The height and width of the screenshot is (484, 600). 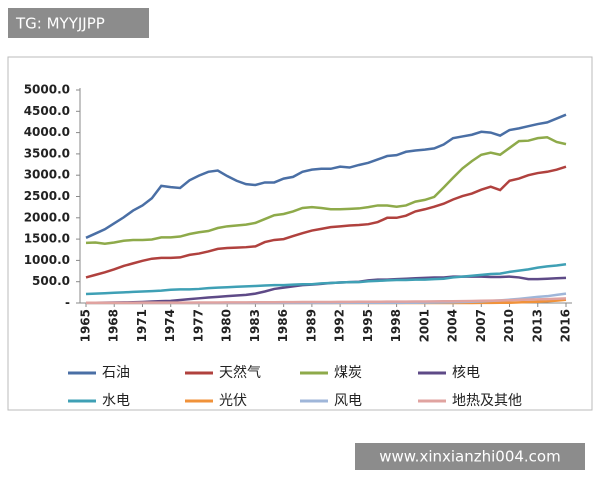 I want to click on y-tick-label: 1500.0, so click(x=47, y=239).